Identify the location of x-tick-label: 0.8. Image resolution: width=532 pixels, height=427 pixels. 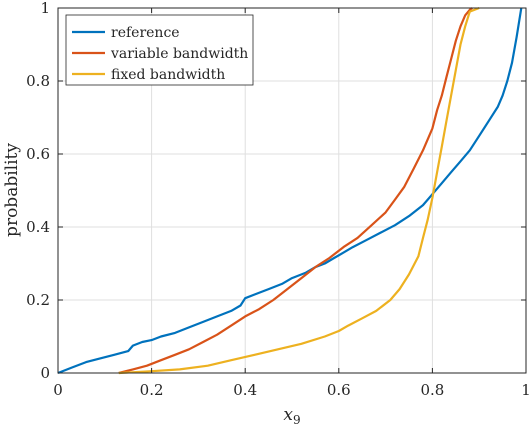
(432, 390).